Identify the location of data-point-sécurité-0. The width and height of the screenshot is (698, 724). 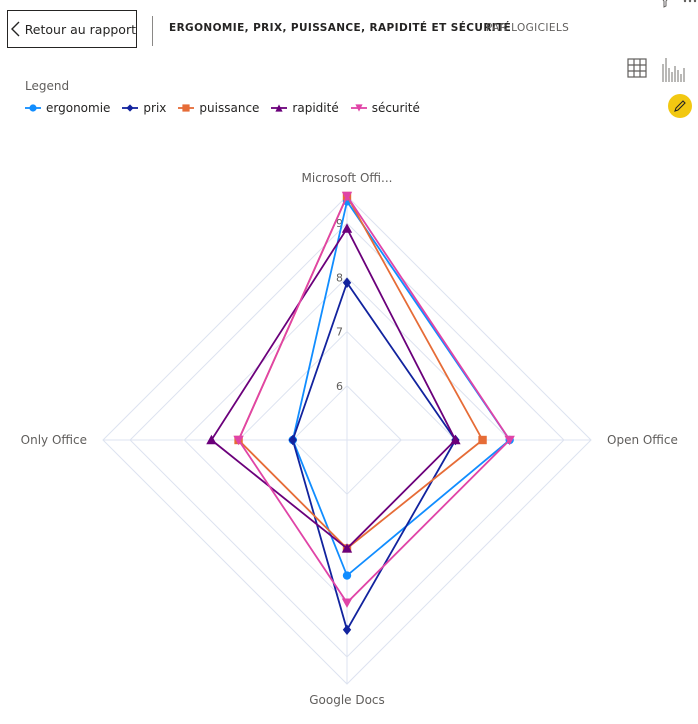
(347, 196).